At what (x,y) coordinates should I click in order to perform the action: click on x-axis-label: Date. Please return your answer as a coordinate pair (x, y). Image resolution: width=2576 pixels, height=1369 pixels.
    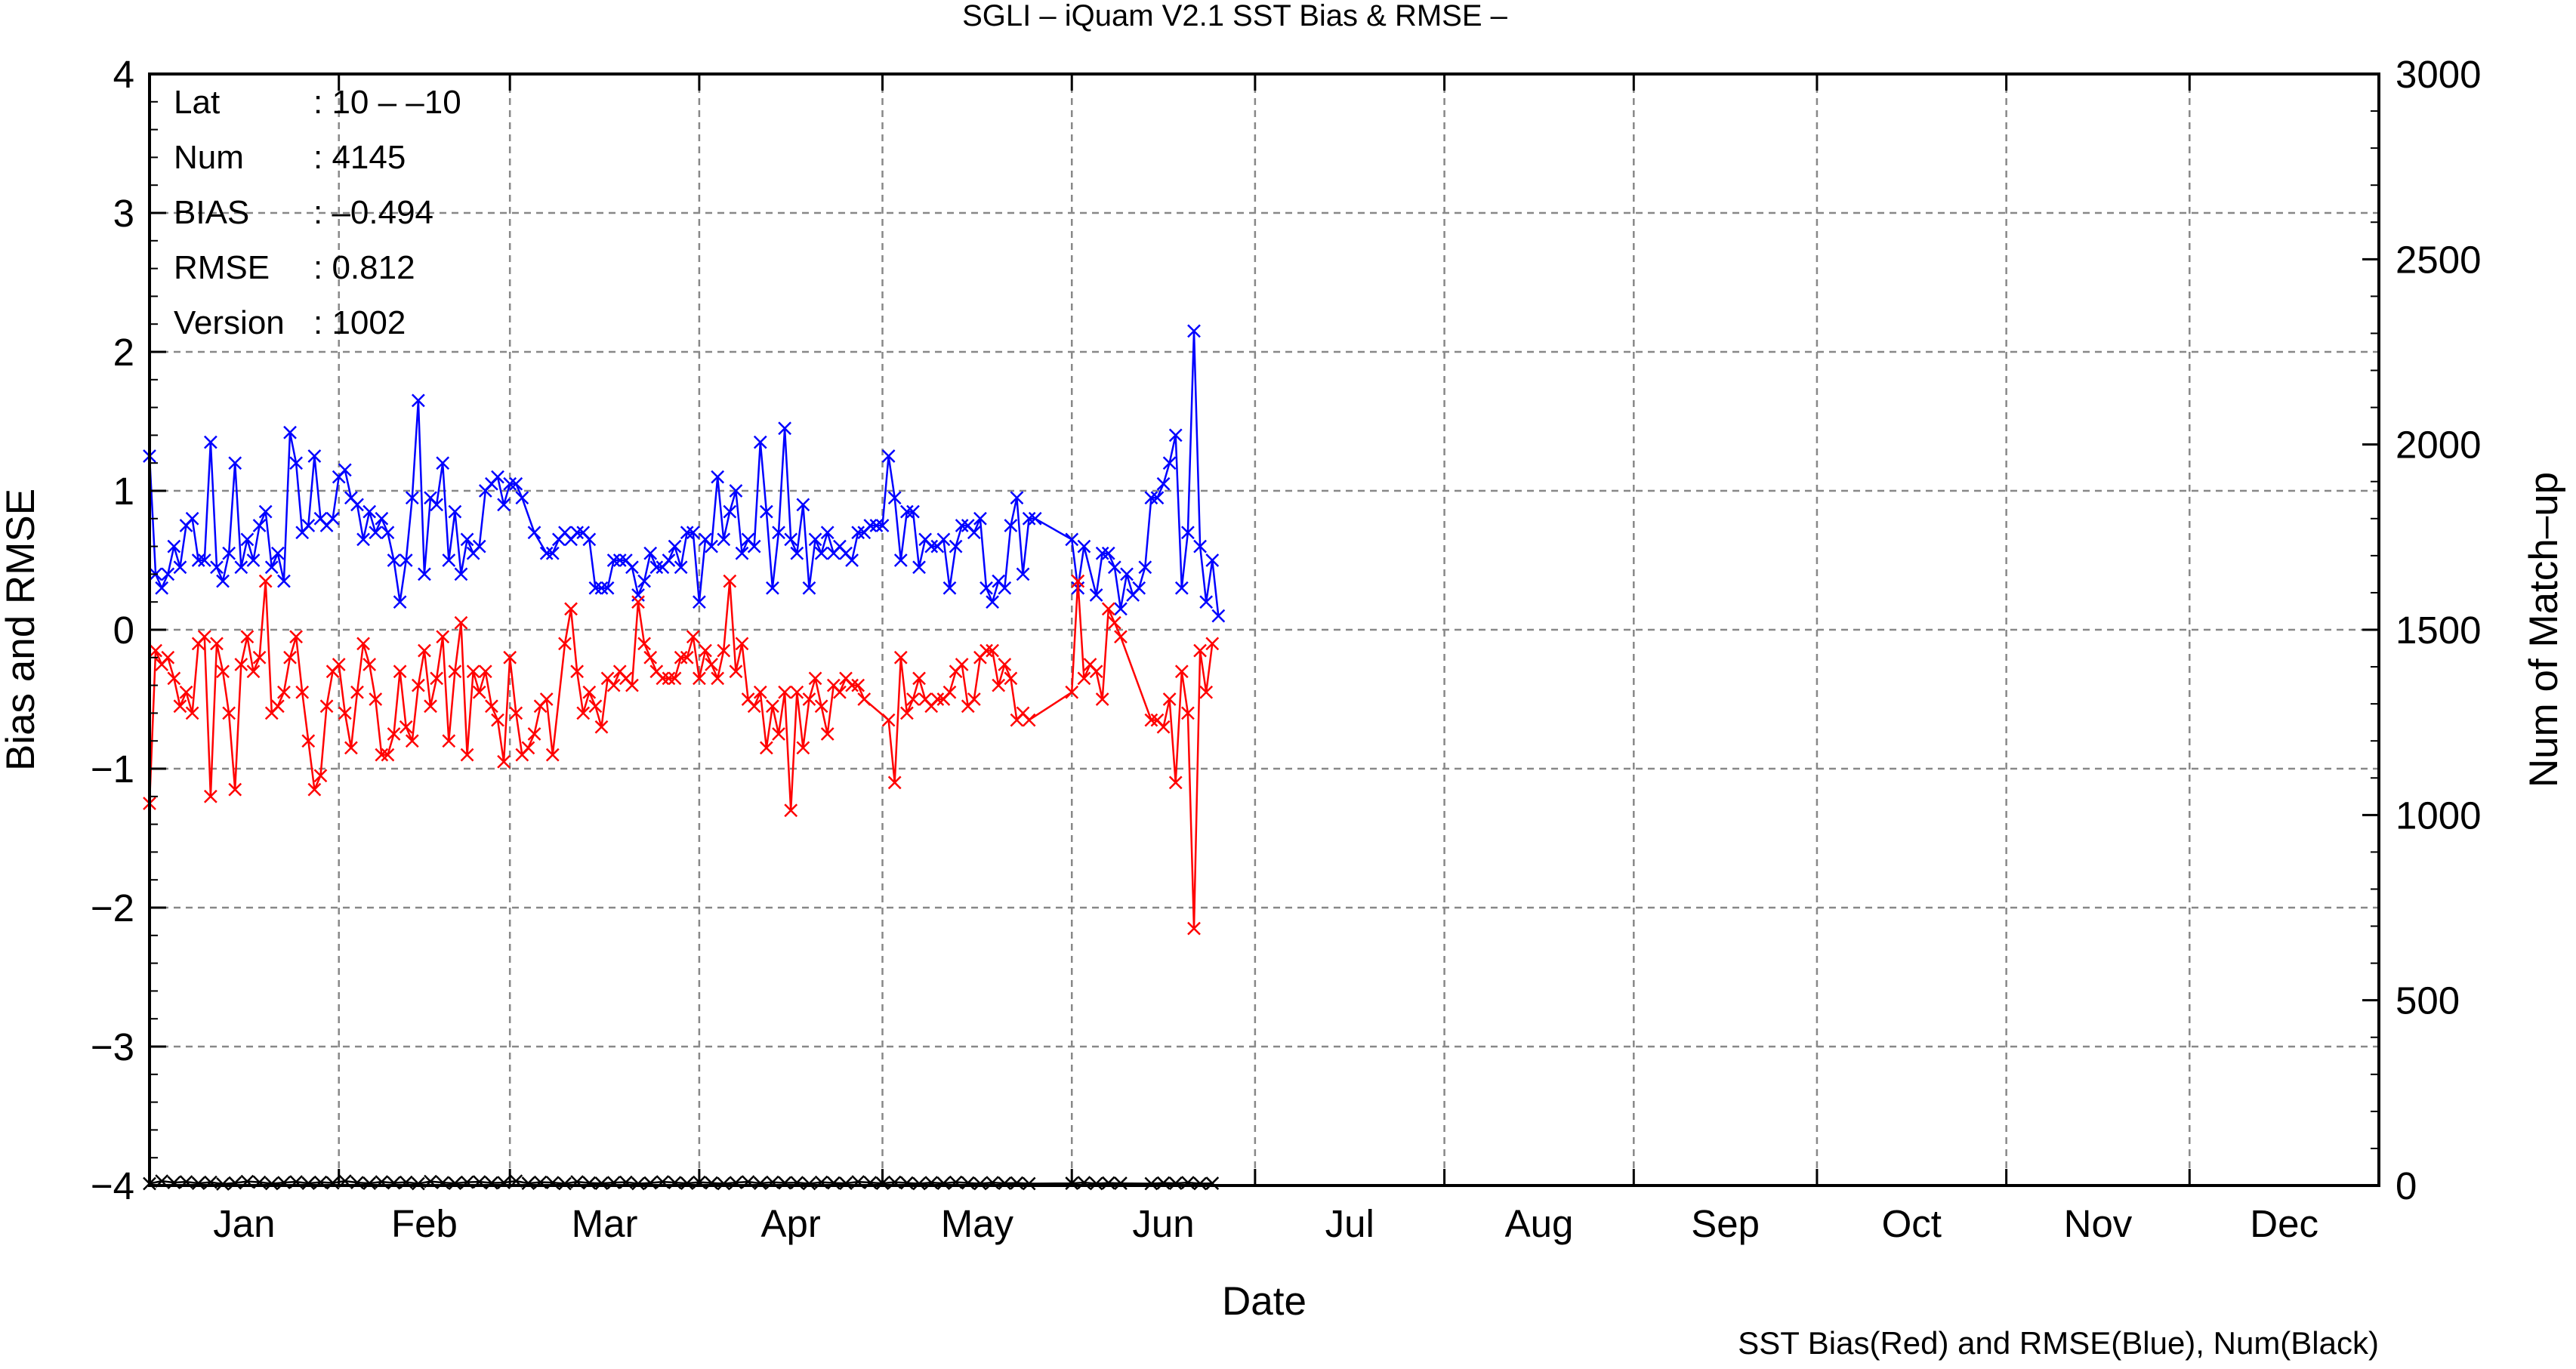
    Looking at the image, I should click on (1264, 1301).